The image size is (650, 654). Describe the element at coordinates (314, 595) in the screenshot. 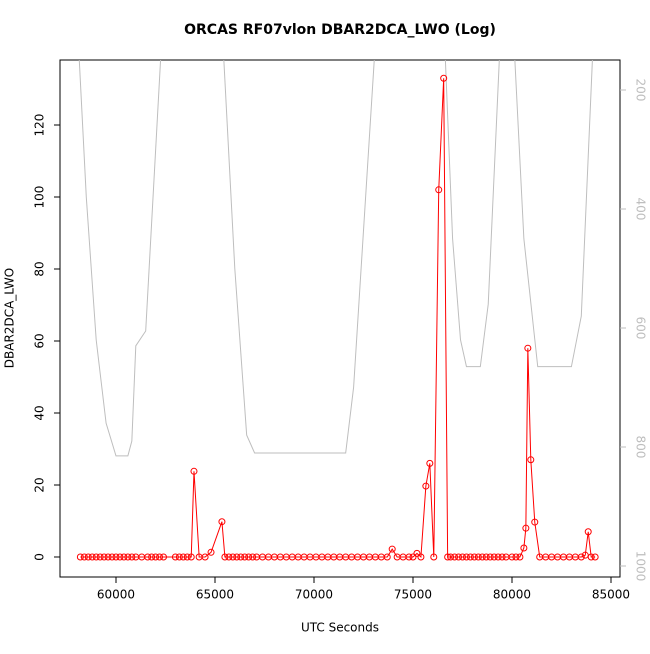

I see `x-tick-label: 70000` at that location.